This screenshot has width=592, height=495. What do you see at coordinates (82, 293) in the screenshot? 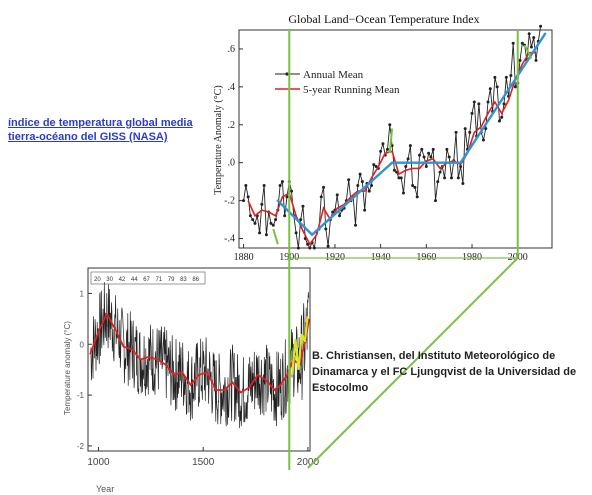
I see `bottom-y-tick-label: 1` at bounding box center [82, 293].